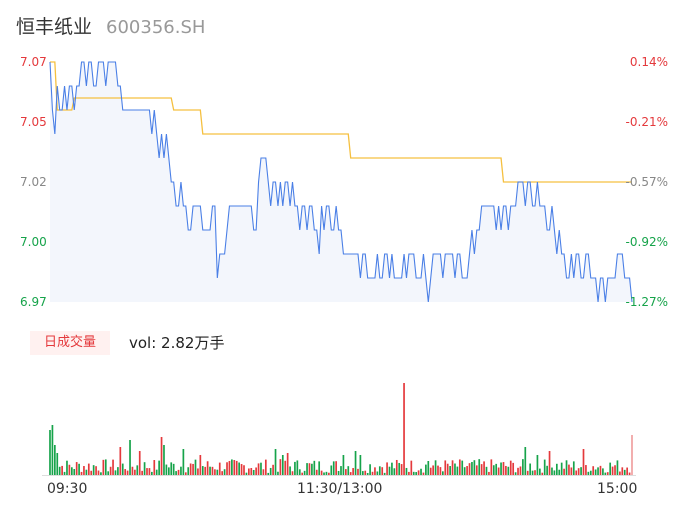 The image size is (686, 524). I want to click on x-tick-open: 09:30, so click(67, 489).